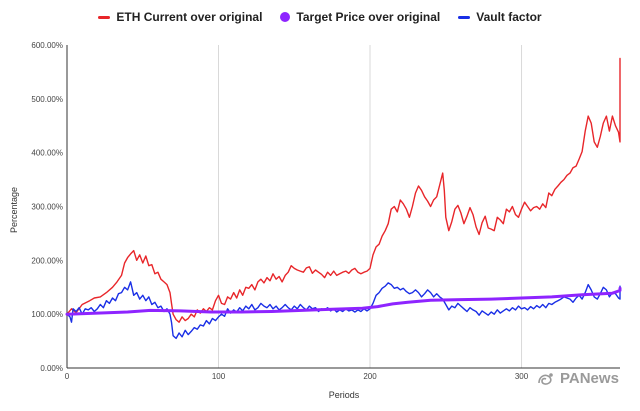 The height and width of the screenshot is (411, 640). What do you see at coordinates (47, 260) in the screenshot?
I see `y-tick-label-200: 200.00%` at bounding box center [47, 260].